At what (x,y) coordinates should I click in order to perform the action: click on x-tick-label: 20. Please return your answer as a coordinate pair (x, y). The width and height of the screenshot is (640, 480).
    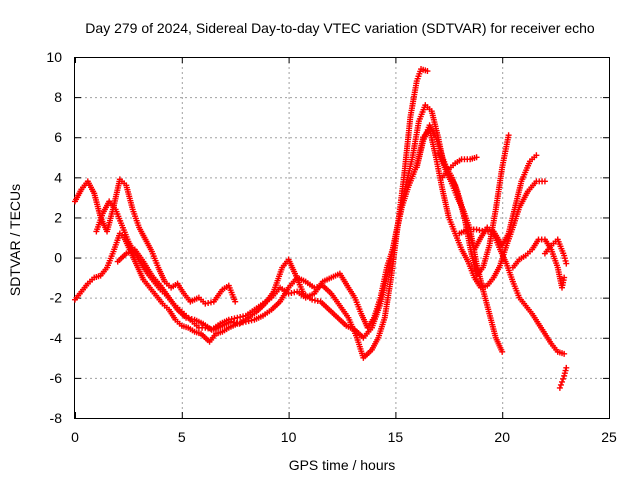
    Looking at the image, I should click on (502, 437).